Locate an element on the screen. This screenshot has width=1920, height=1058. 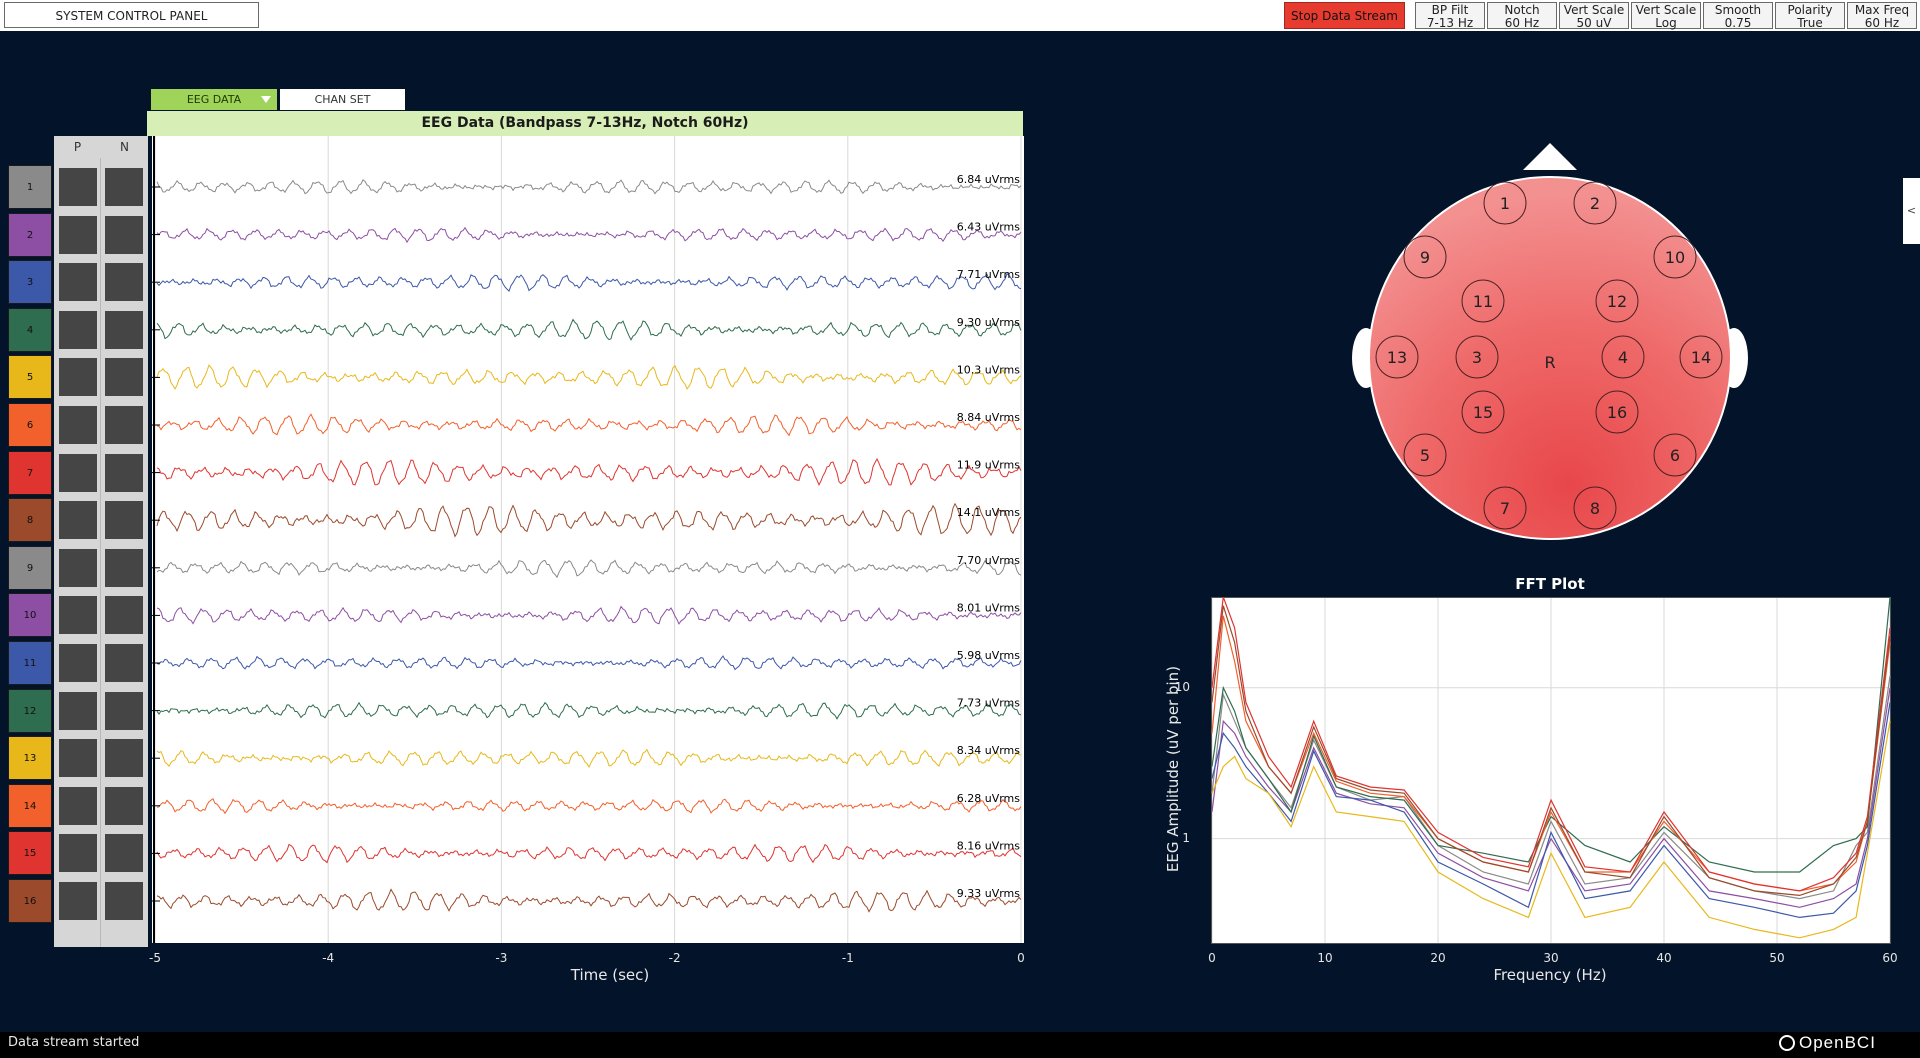
fft-x-tick: 50 is located at coordinates (1777, 958).